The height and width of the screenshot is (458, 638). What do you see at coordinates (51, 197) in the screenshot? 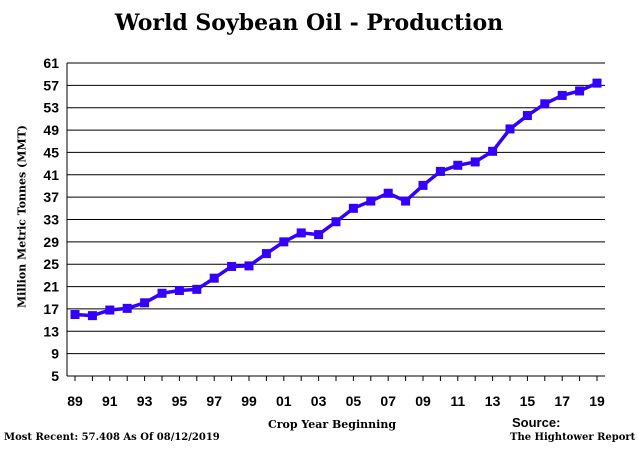
I see `y-tick-label: 37` at bounding box center [51, 197].